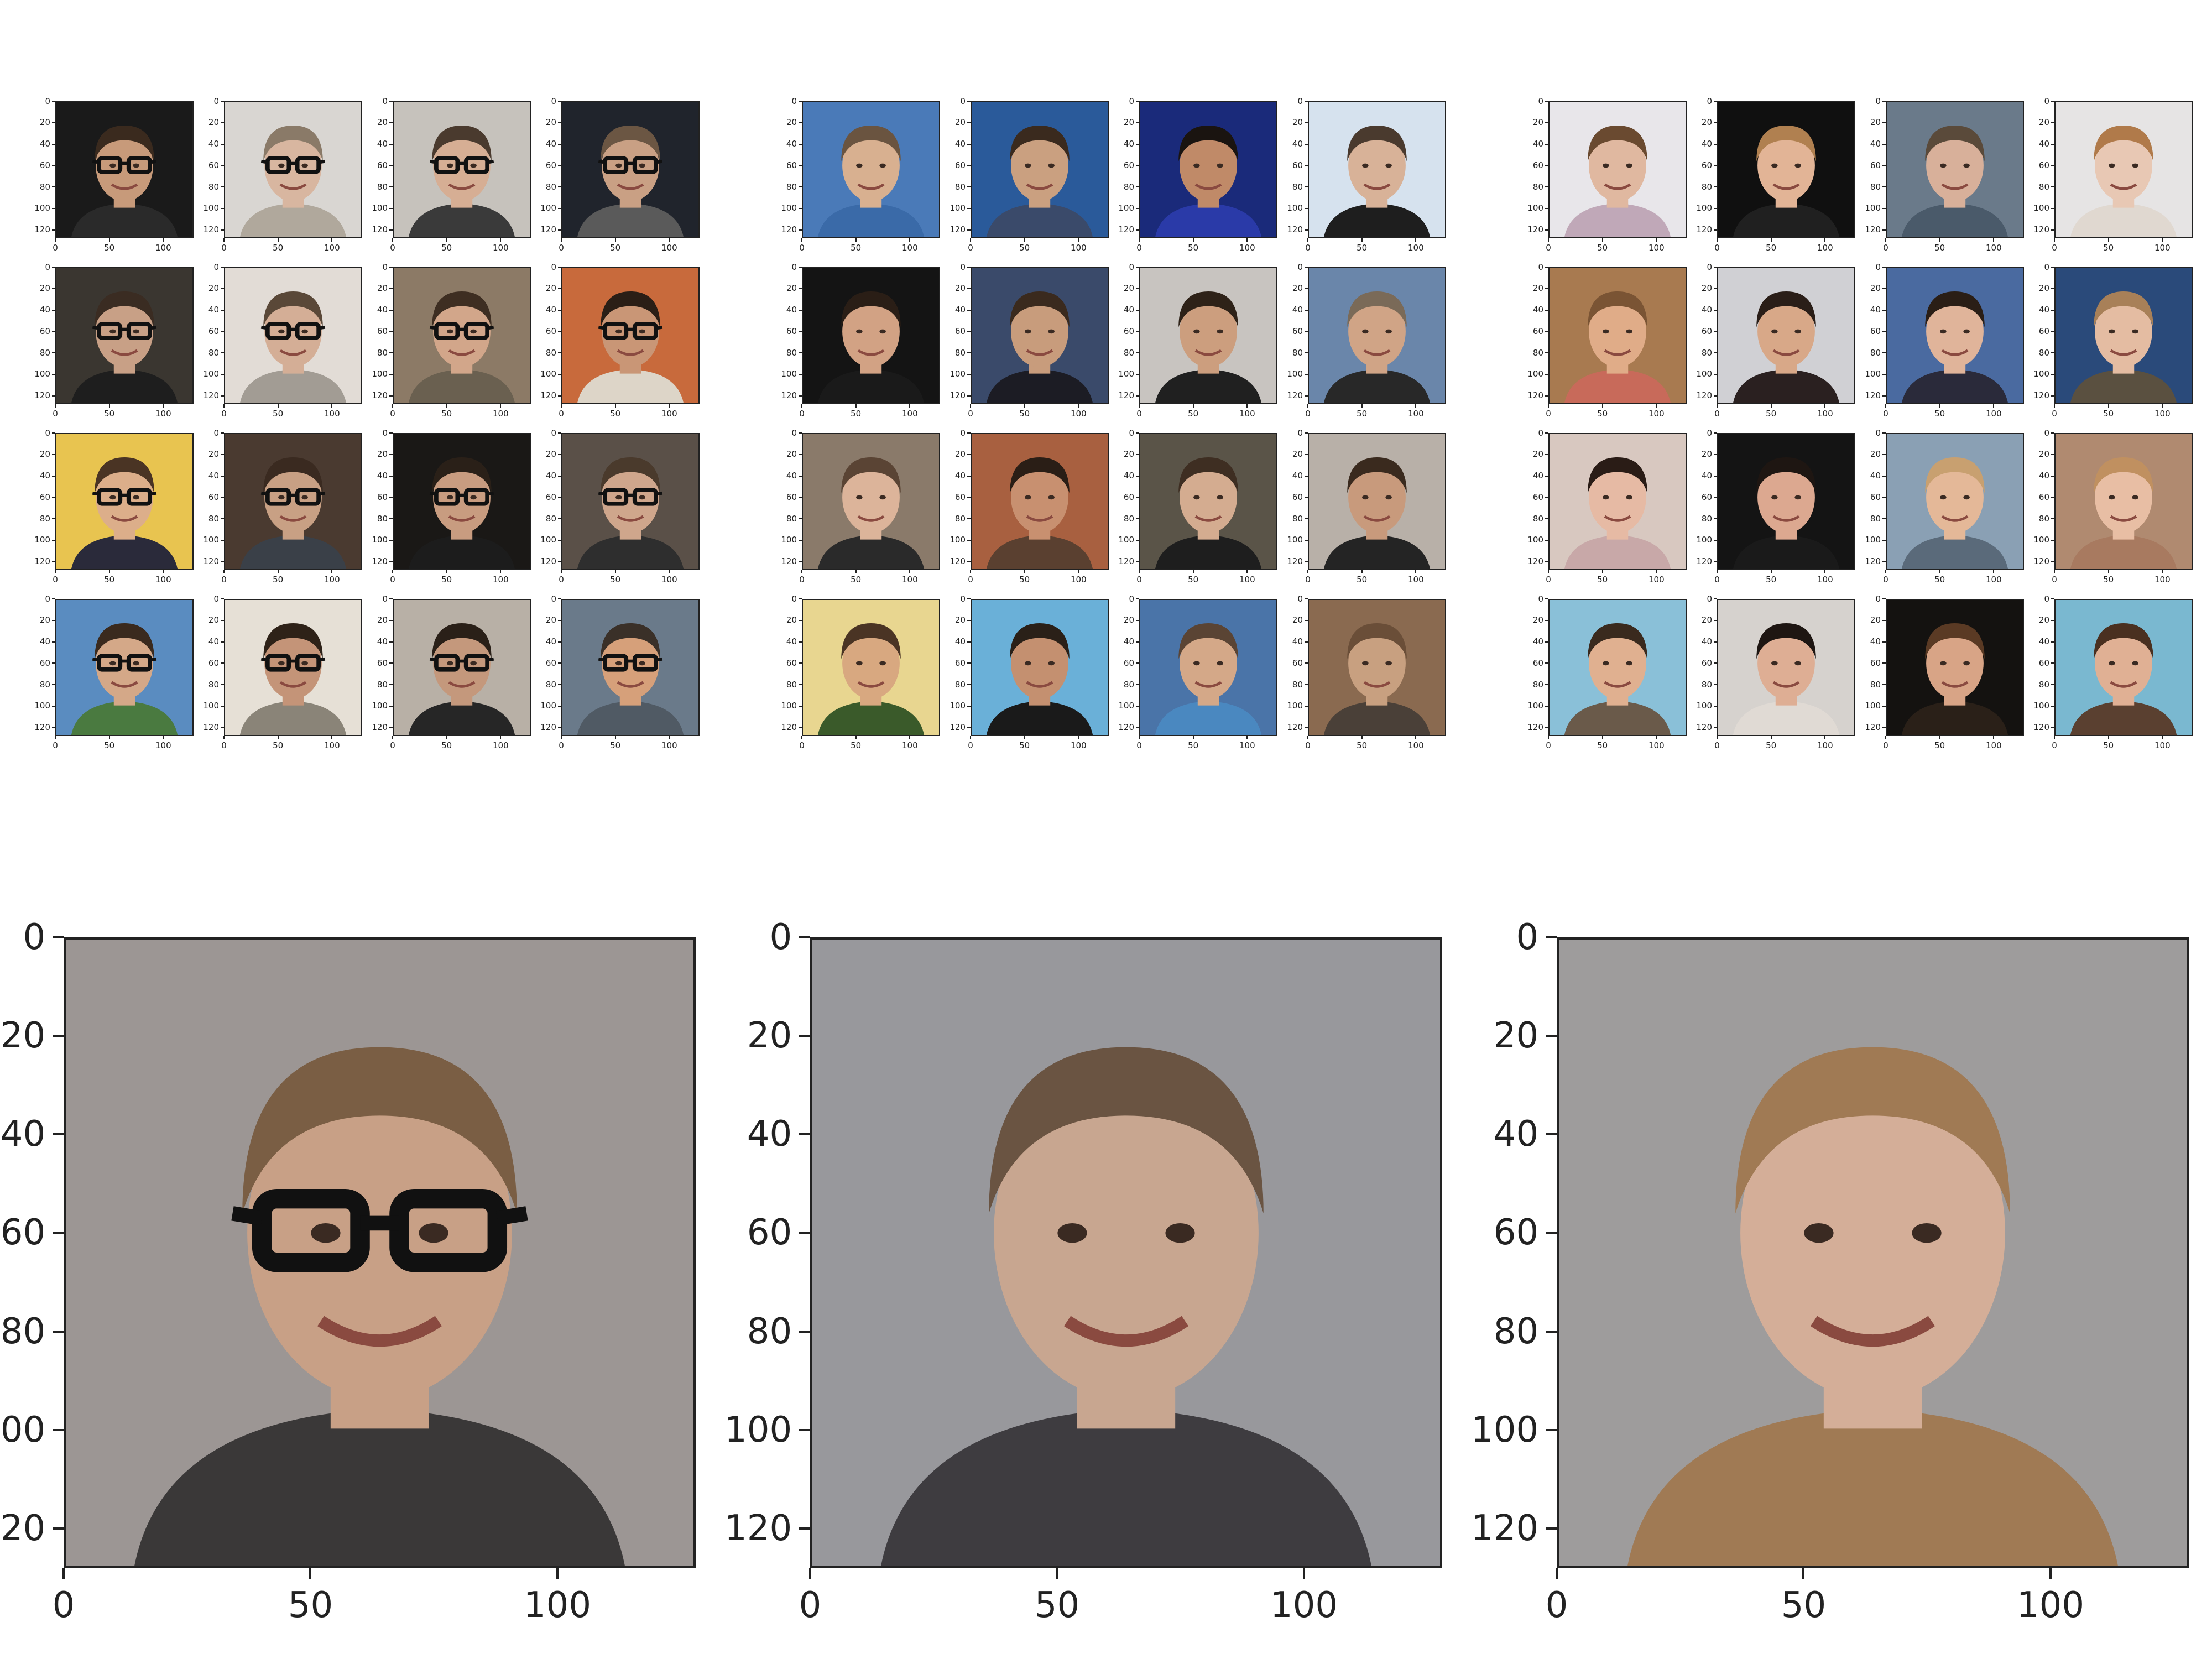 The image size is (2212, 1659). I want to click on y-tick-label: 20, so click(960, 288).